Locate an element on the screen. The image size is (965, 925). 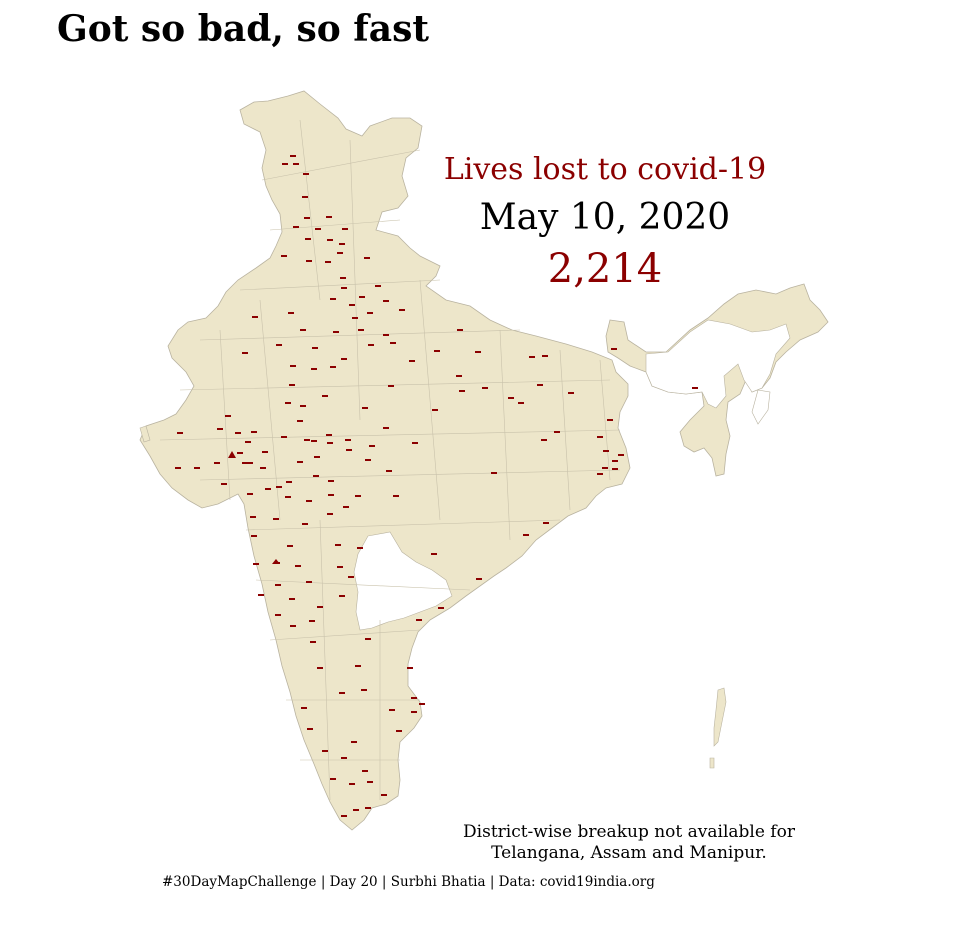
legend-caption: Lives lost to covid-19 is located at coordinates (605, 169).